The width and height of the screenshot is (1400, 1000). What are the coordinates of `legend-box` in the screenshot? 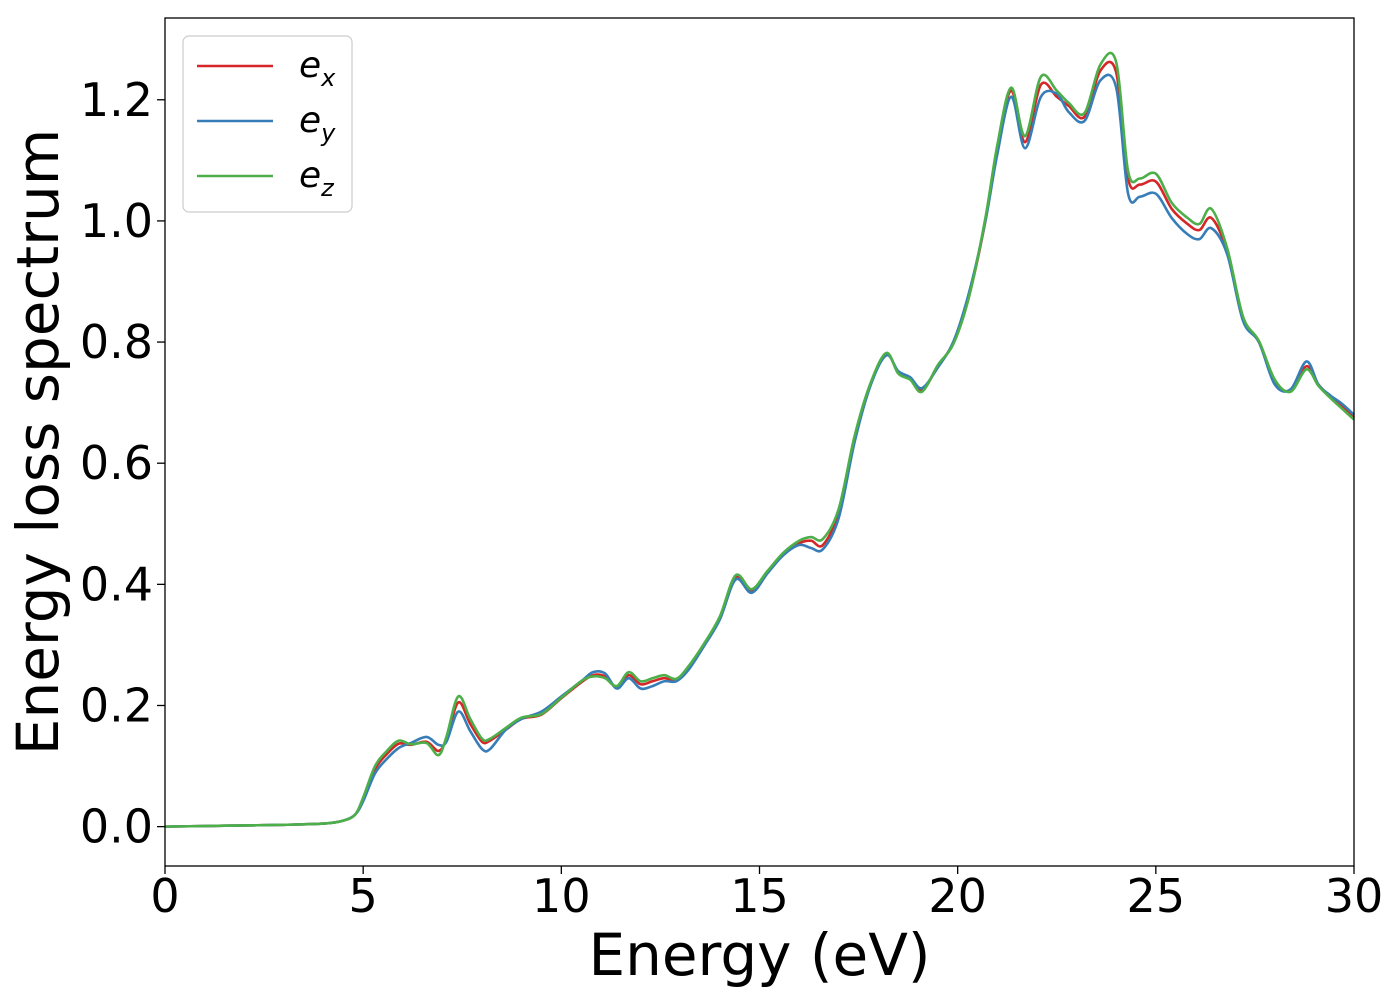 It's located at (267, 124).